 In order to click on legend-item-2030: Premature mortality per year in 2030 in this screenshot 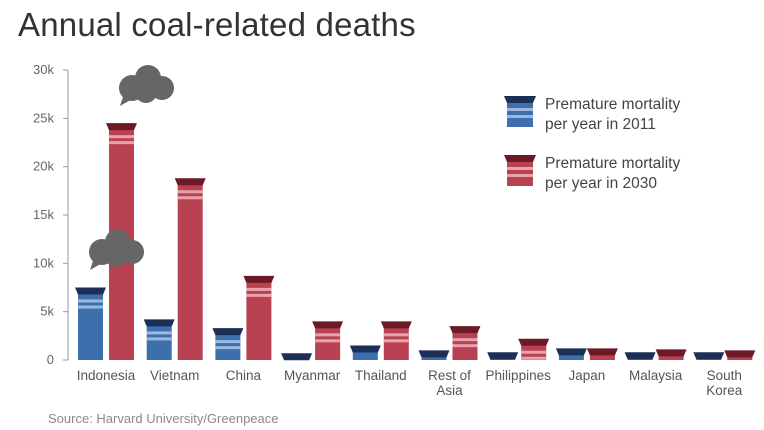, I will do `click(592, 173)`.